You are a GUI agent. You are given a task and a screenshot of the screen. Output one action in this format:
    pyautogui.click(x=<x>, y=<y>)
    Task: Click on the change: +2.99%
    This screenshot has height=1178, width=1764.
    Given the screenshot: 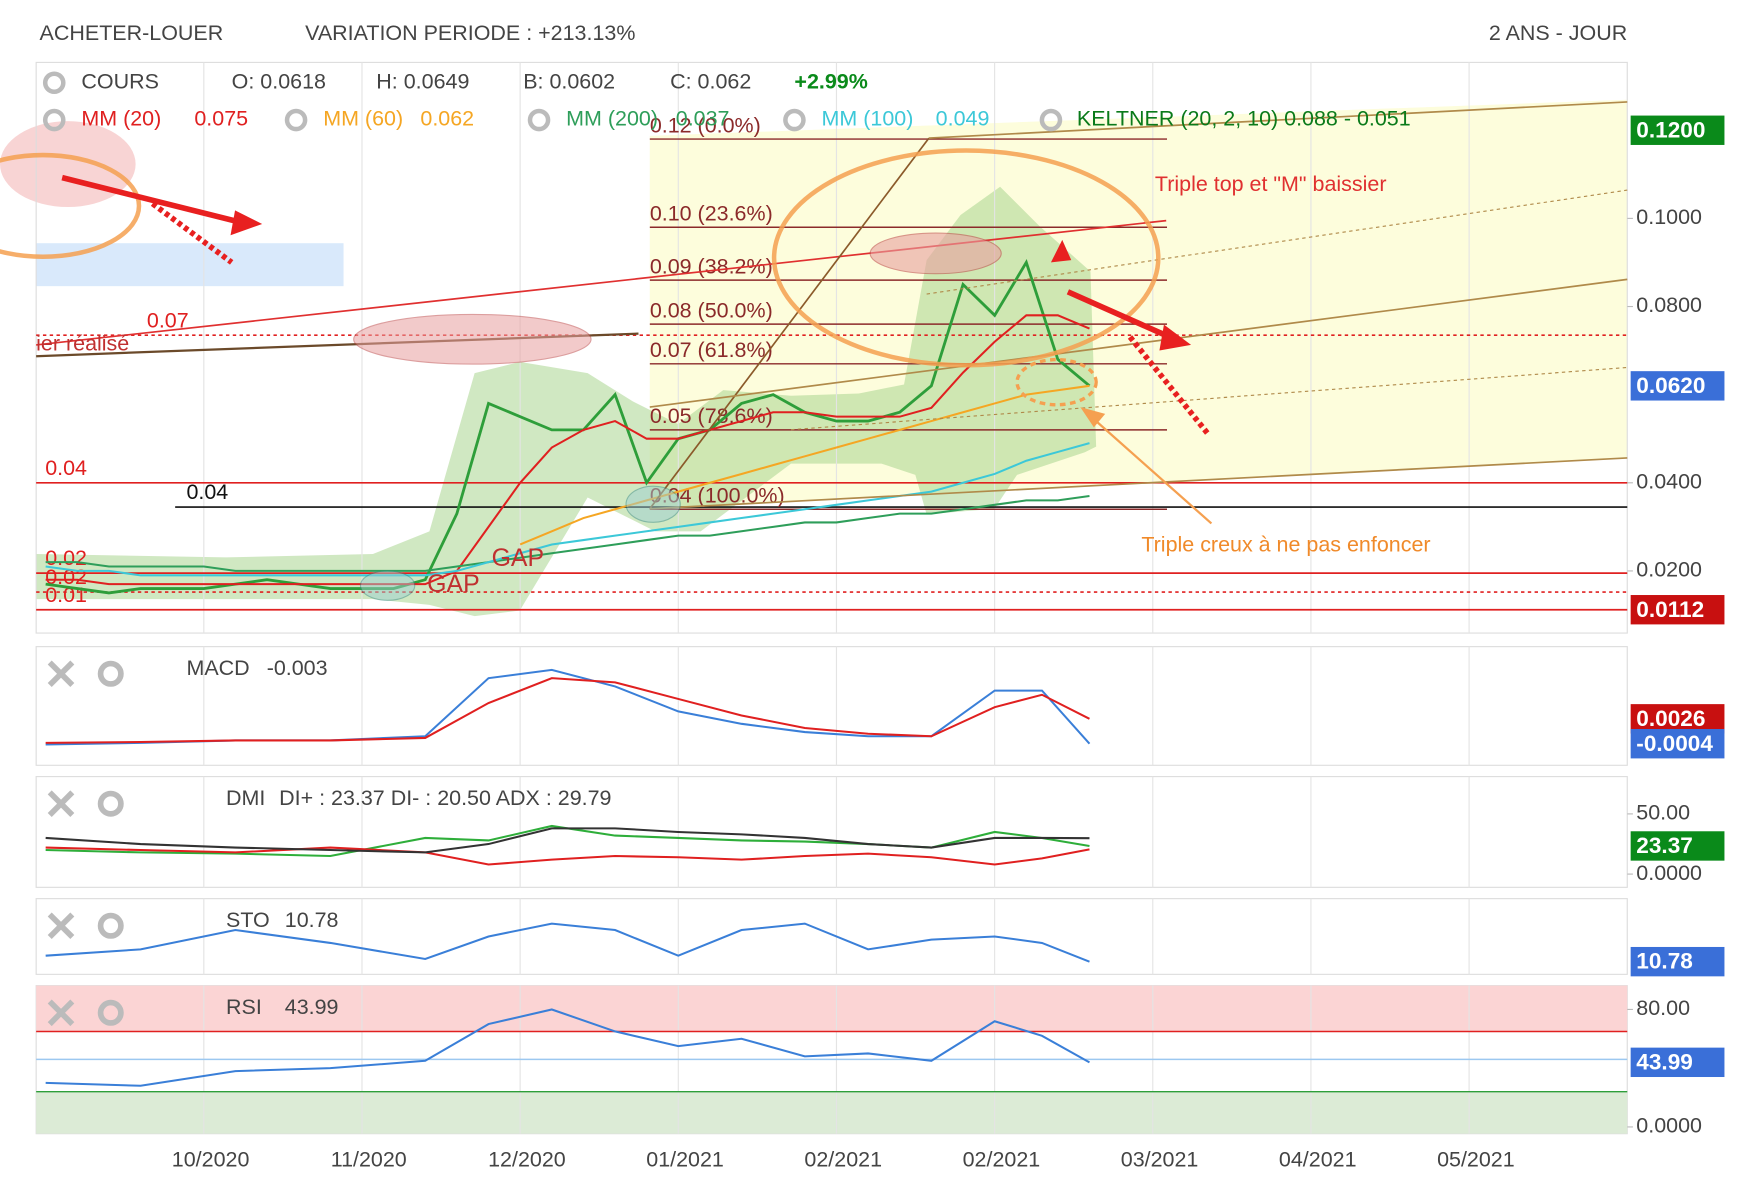 What is the action you would take?
    pyautogui.click(x=830, y=81)
    